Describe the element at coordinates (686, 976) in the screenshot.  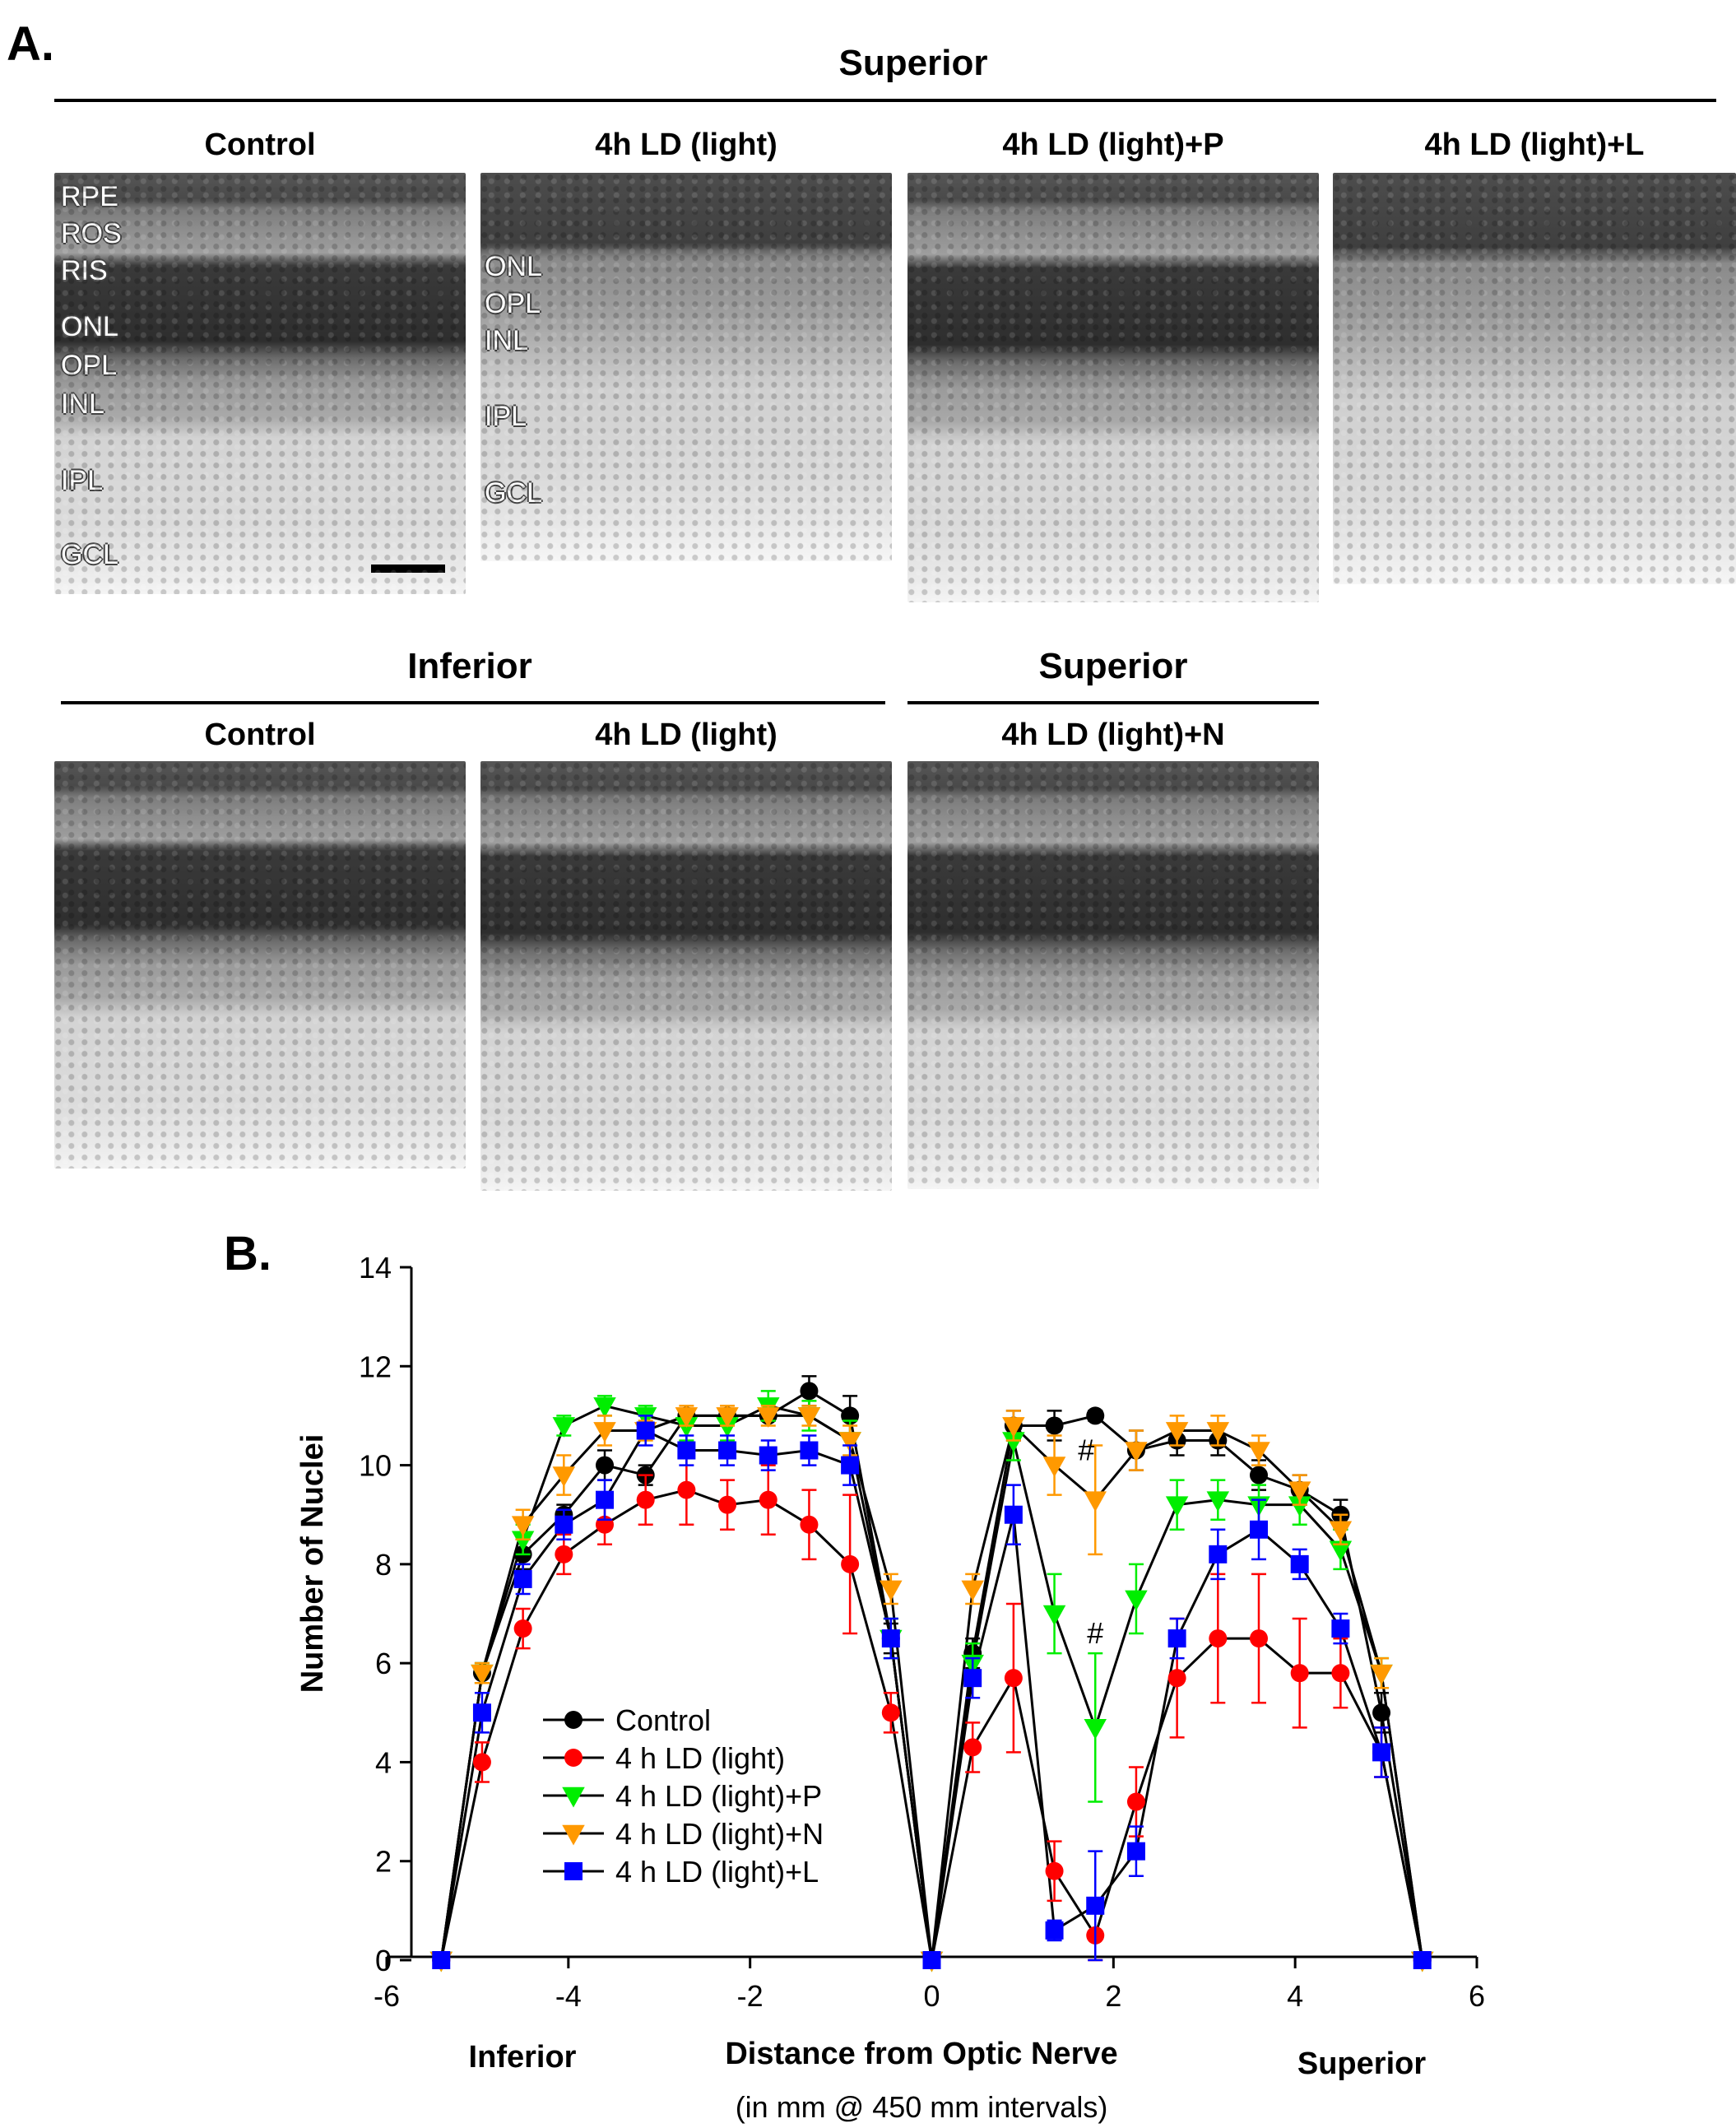
I see `retina-micrograph-inferior-ld-light` at that location.